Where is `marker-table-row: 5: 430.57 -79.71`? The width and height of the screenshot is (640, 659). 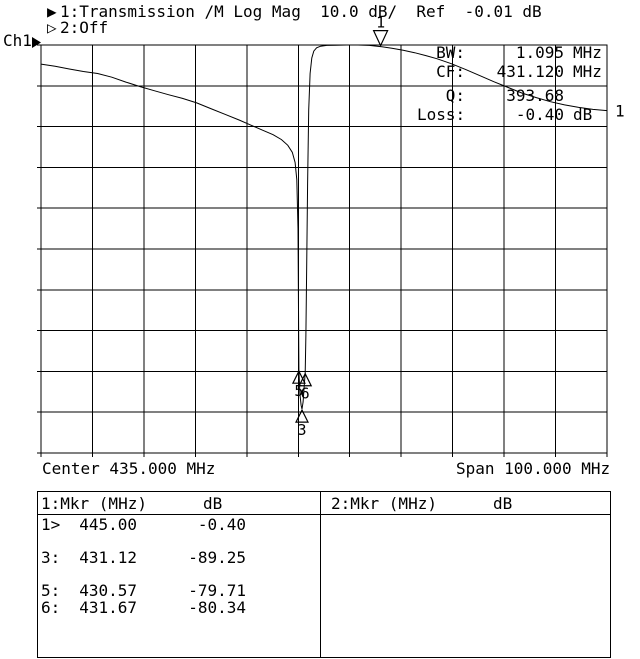
marker-table-row: 5: 430.57 -79.71 is located at coordinates (179, 591).